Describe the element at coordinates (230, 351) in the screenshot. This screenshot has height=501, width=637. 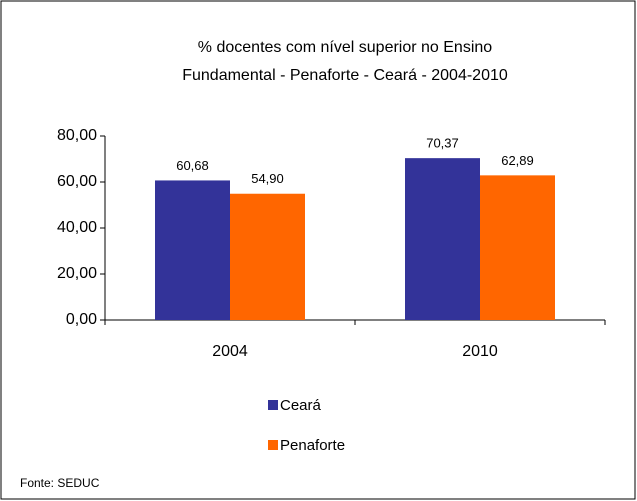
I see `x-tick-label: 2004` at that location.